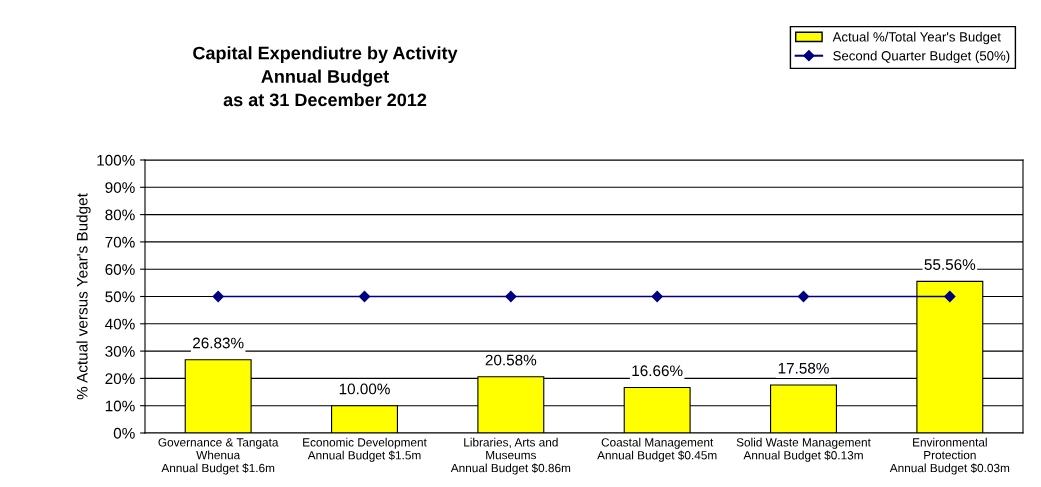 The image size is (1041, 487). Describe the element at coordinates (120, 242) in the screenshot. I see `y-tick-label: 70%` at that location.